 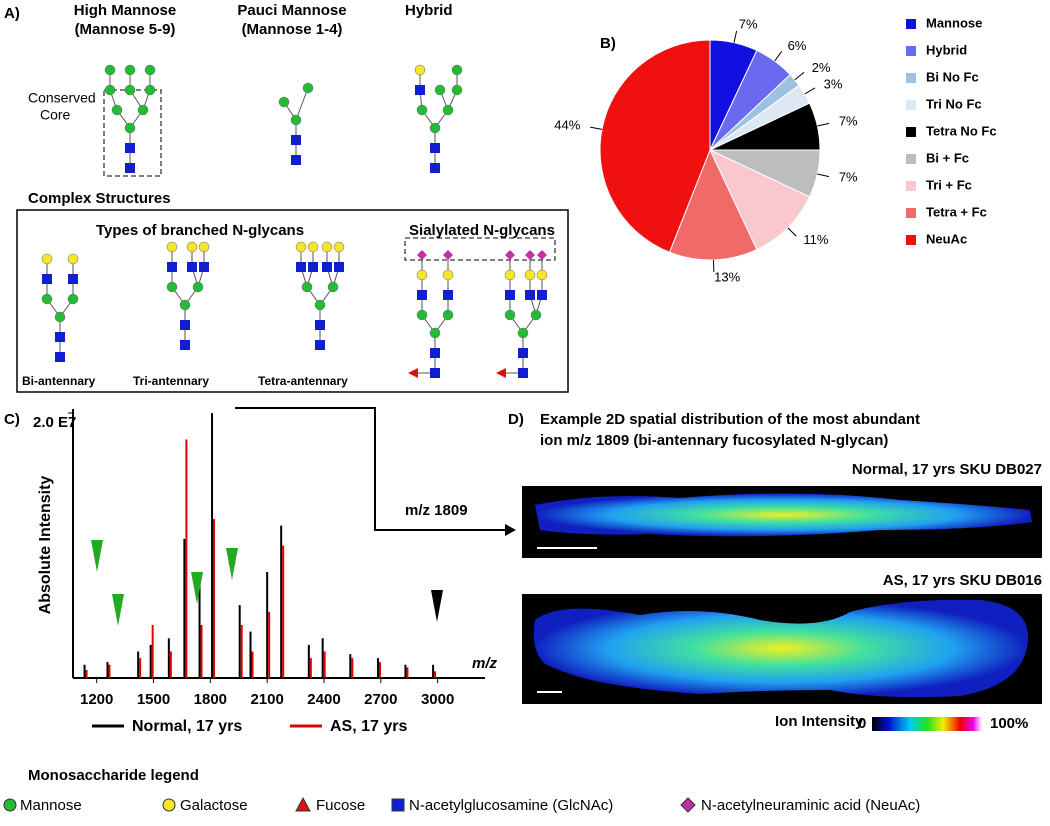 What do you see at coordinates (961, 130) in the screenshot?
I see `legend-label: Tetra No Fc` at bounding box center [961, 130].